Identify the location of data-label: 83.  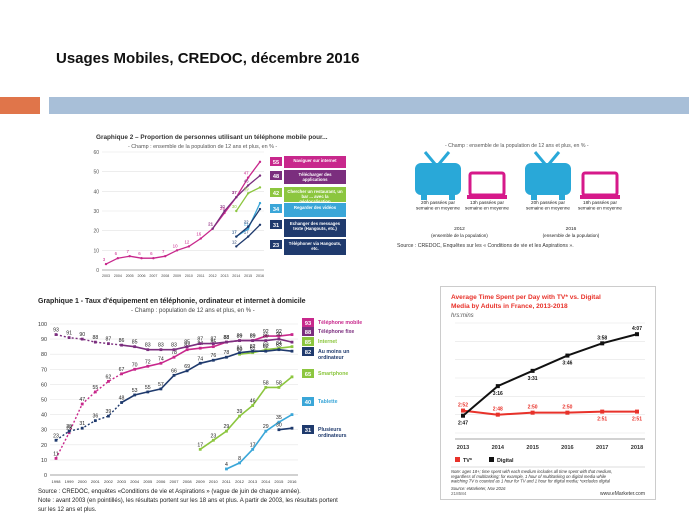
(148, 346).